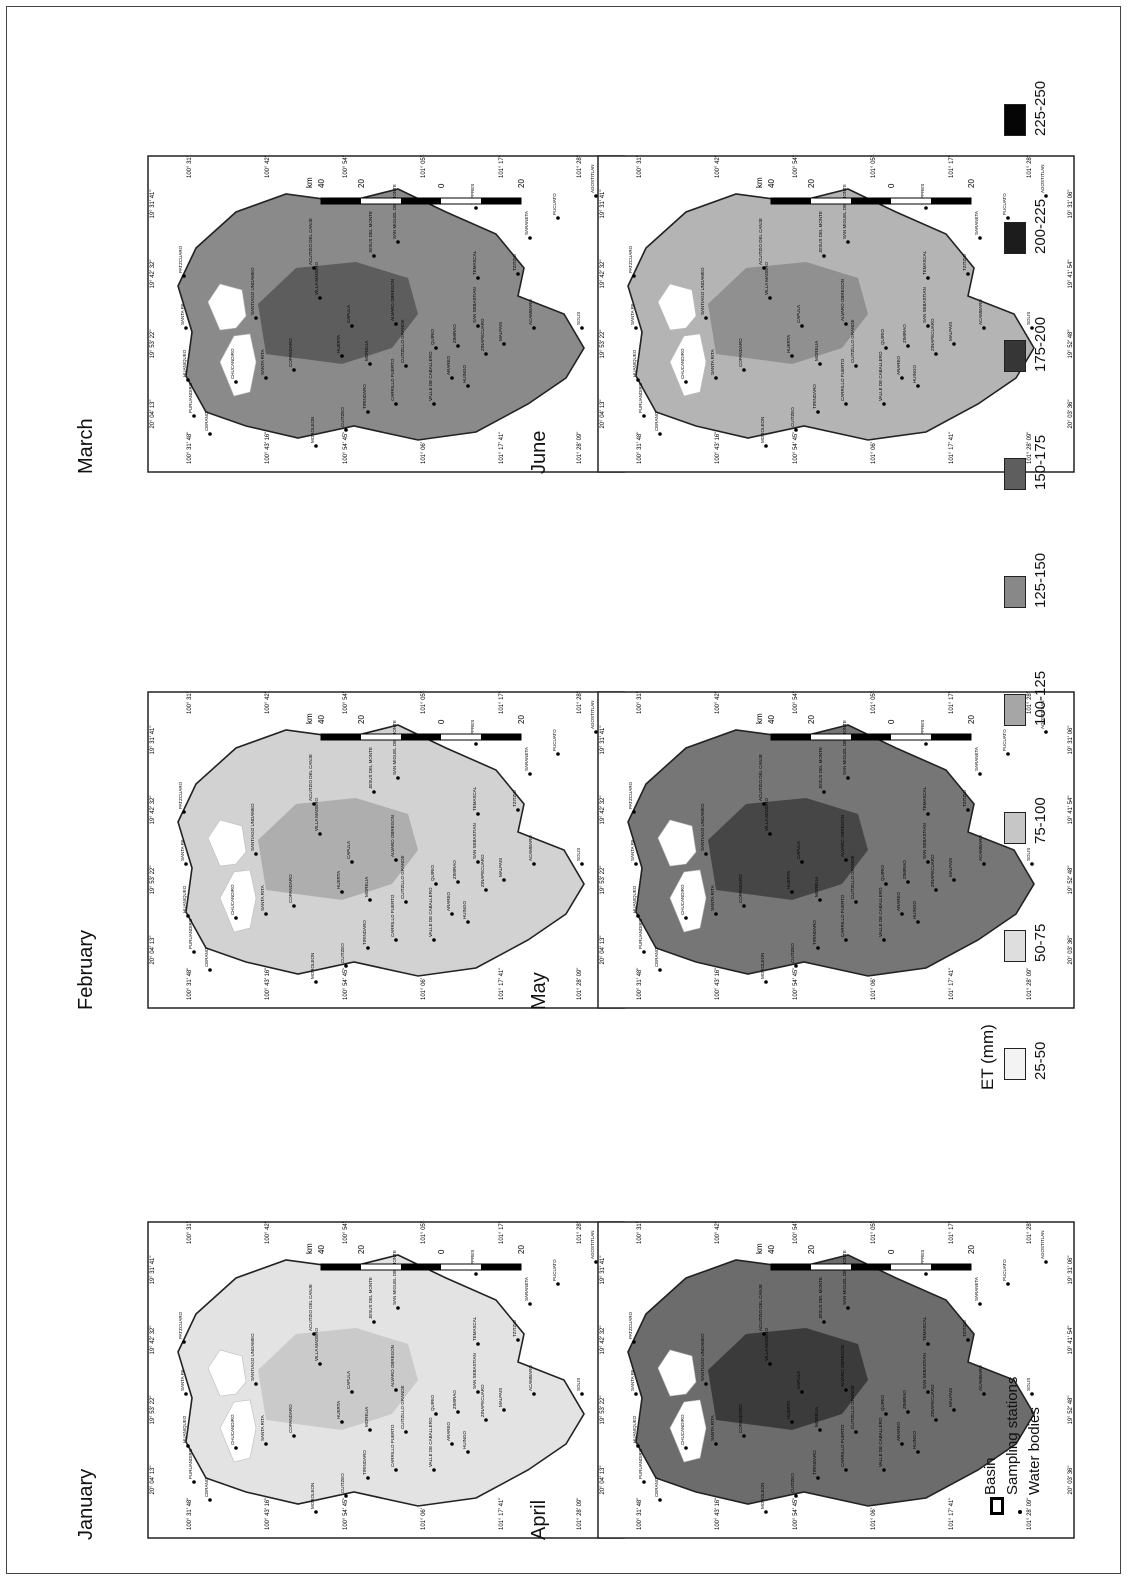  What do you see at coordinates (474, 305) in the screenshot?
I see `station-label: SAN SEBASTIAN` at bounding box center [474, 305].